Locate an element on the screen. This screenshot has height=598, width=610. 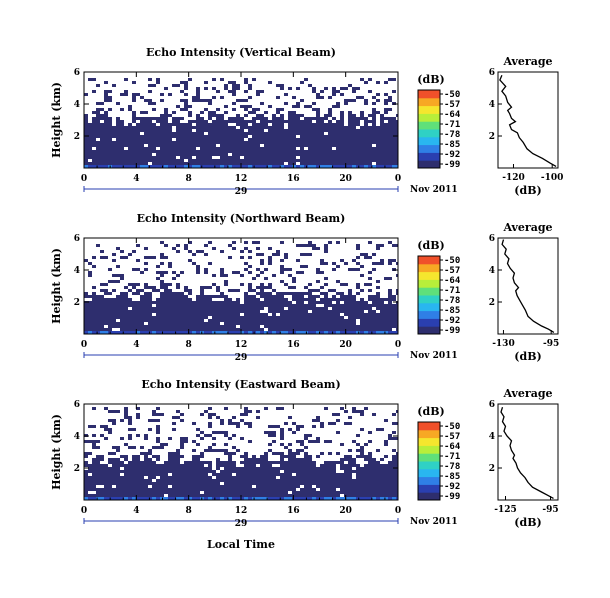
colorbar-tick-label: -99 is located at coordinates (452, 497).